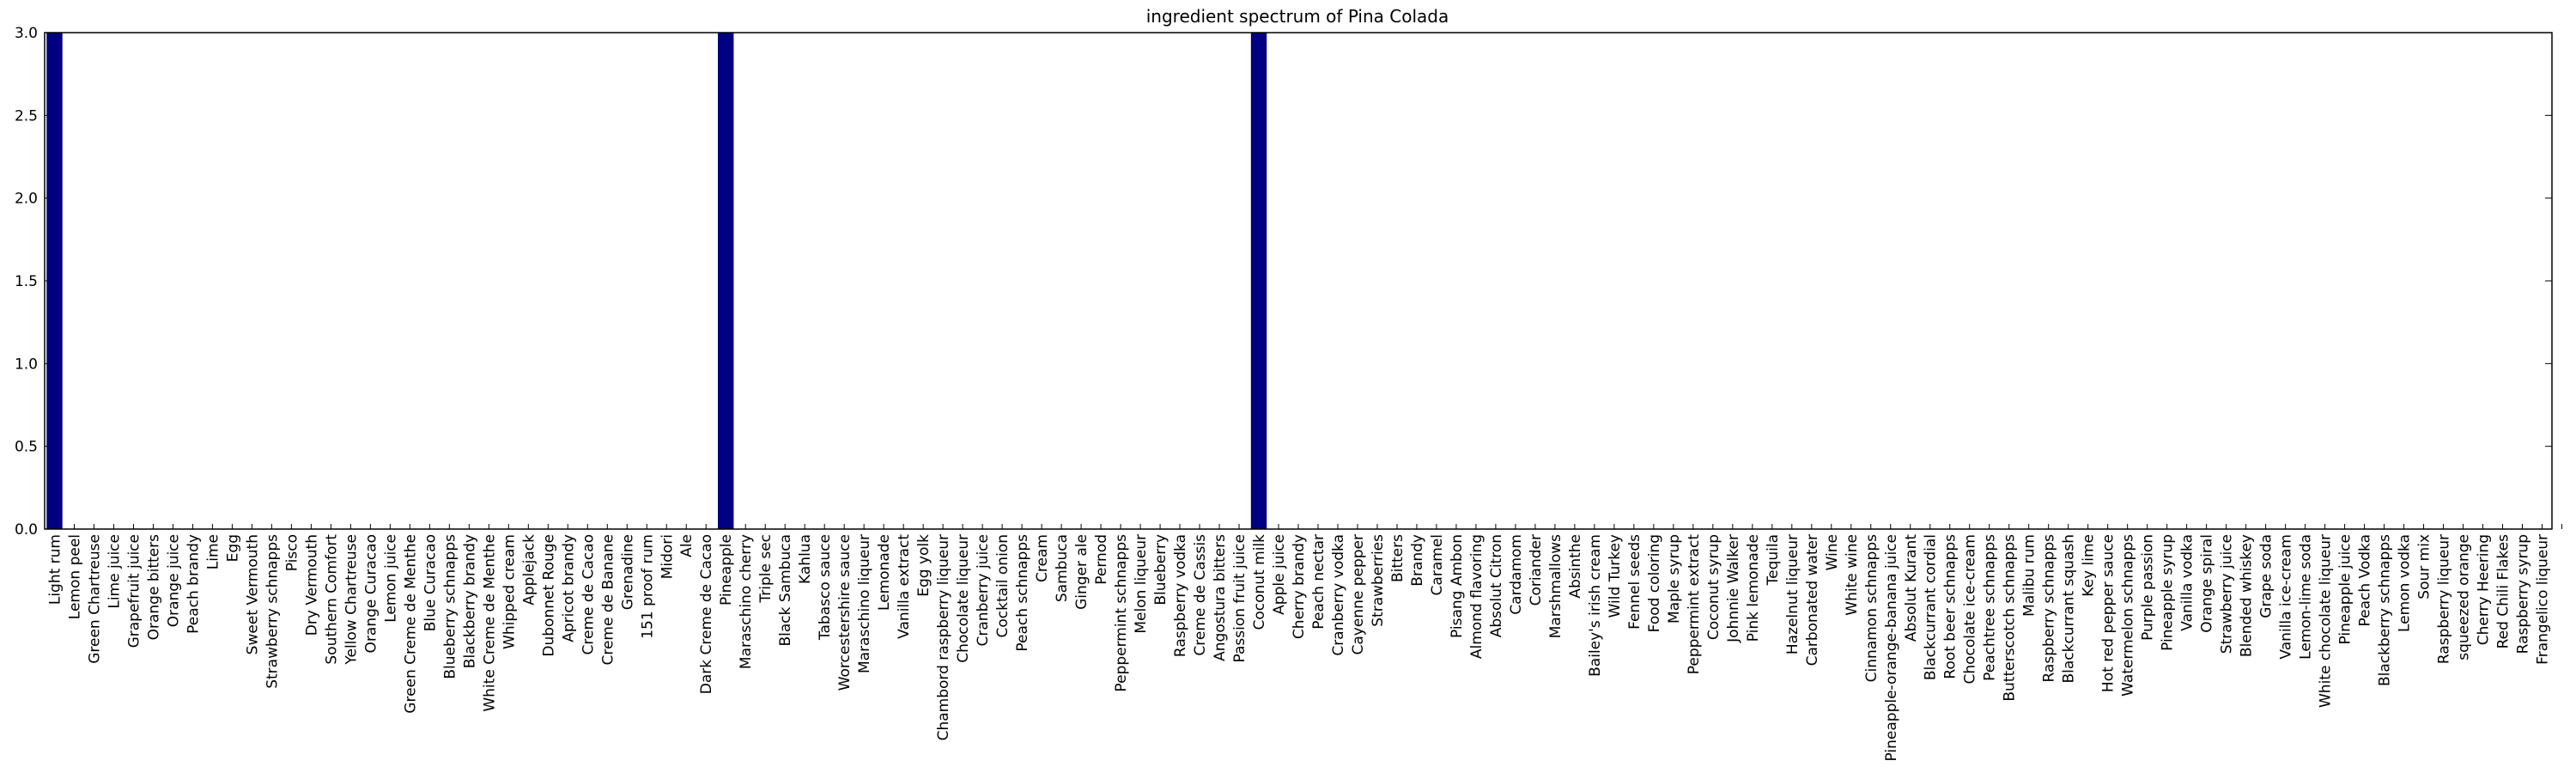 The width and height of the screenshot is (2576, 773). What do you see at coordinates (174, 580) in the screenshot?
I see `x-tick-label: Orange juice` at bounding box center [174, 580].